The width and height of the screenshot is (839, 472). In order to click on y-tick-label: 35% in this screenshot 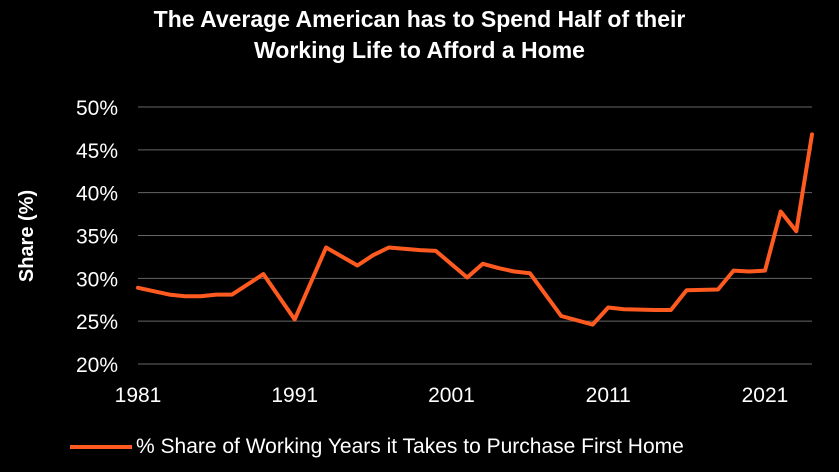, I will do `click(97, 237)`.